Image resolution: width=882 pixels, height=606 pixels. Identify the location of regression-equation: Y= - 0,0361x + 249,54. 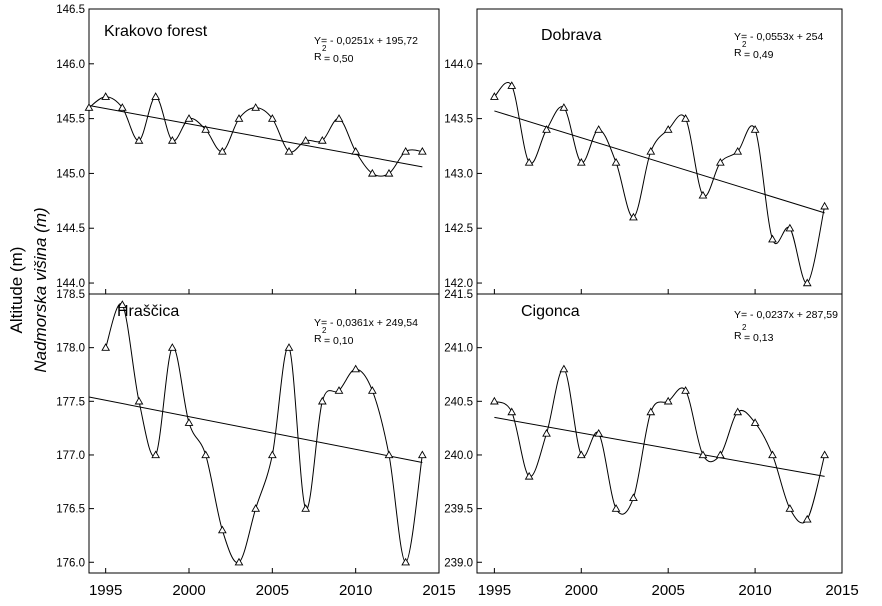
(366, 323).